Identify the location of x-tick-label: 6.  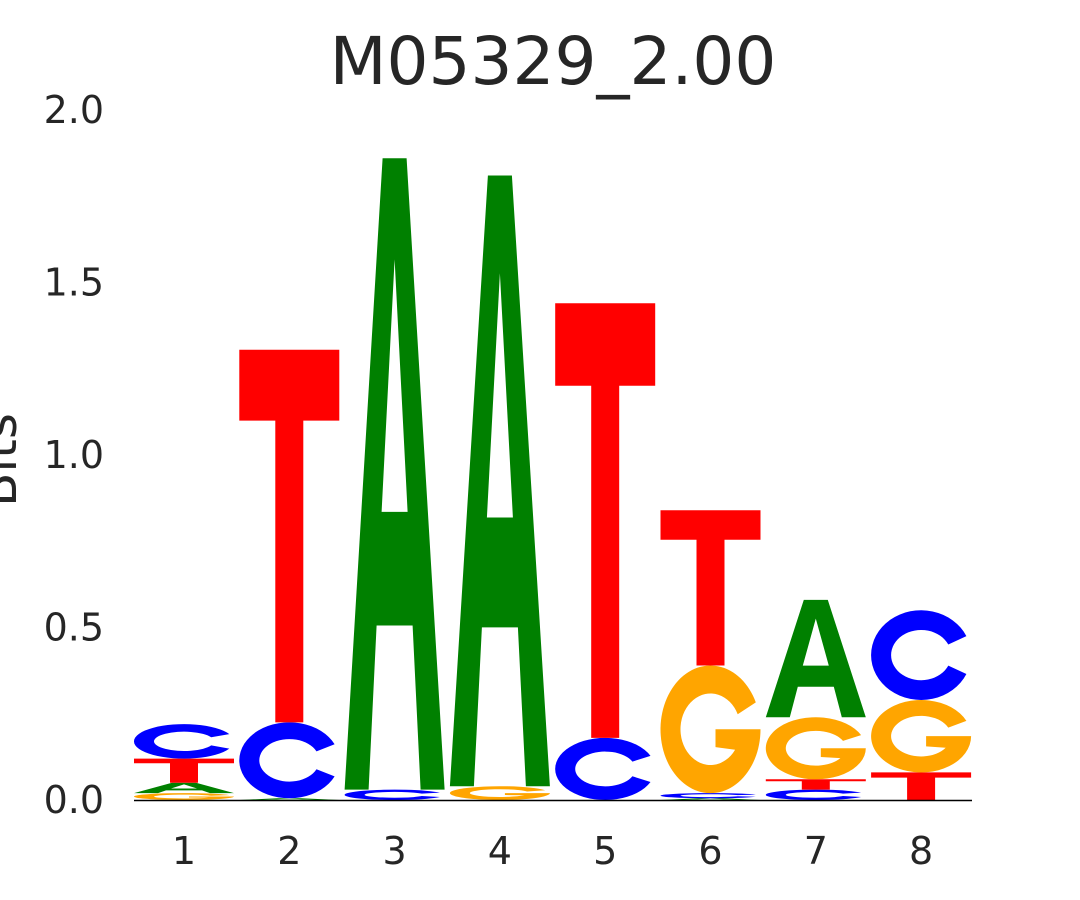
(710, 851).